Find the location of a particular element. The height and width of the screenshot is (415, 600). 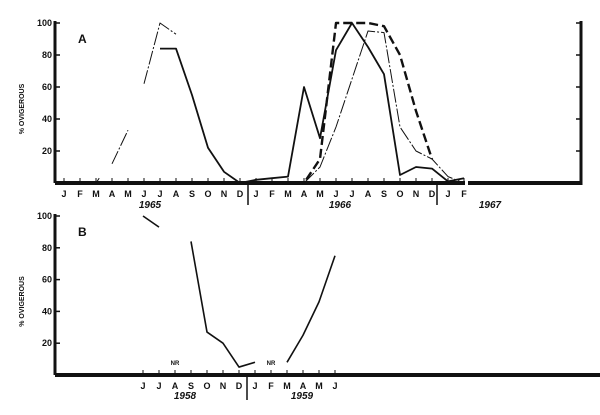

panel-label: A is located at coordinates (82, 39).